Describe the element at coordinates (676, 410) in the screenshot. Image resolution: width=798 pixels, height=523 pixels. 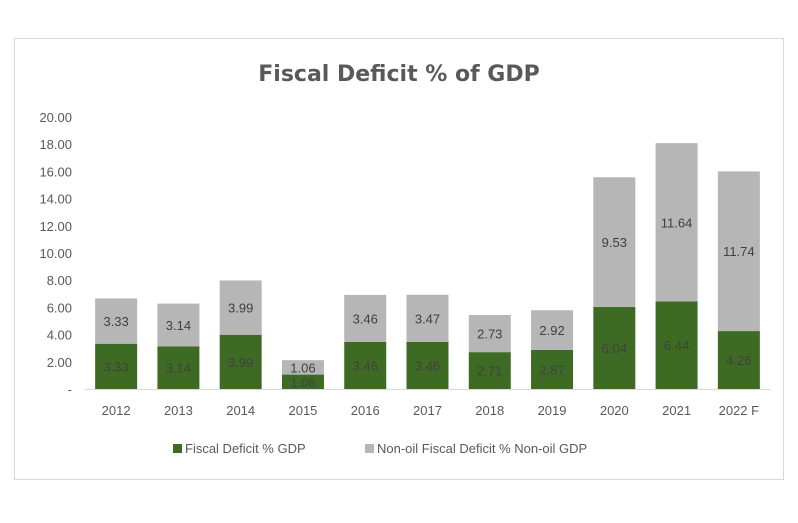
I see `x-tick-label: 2021` at that location.